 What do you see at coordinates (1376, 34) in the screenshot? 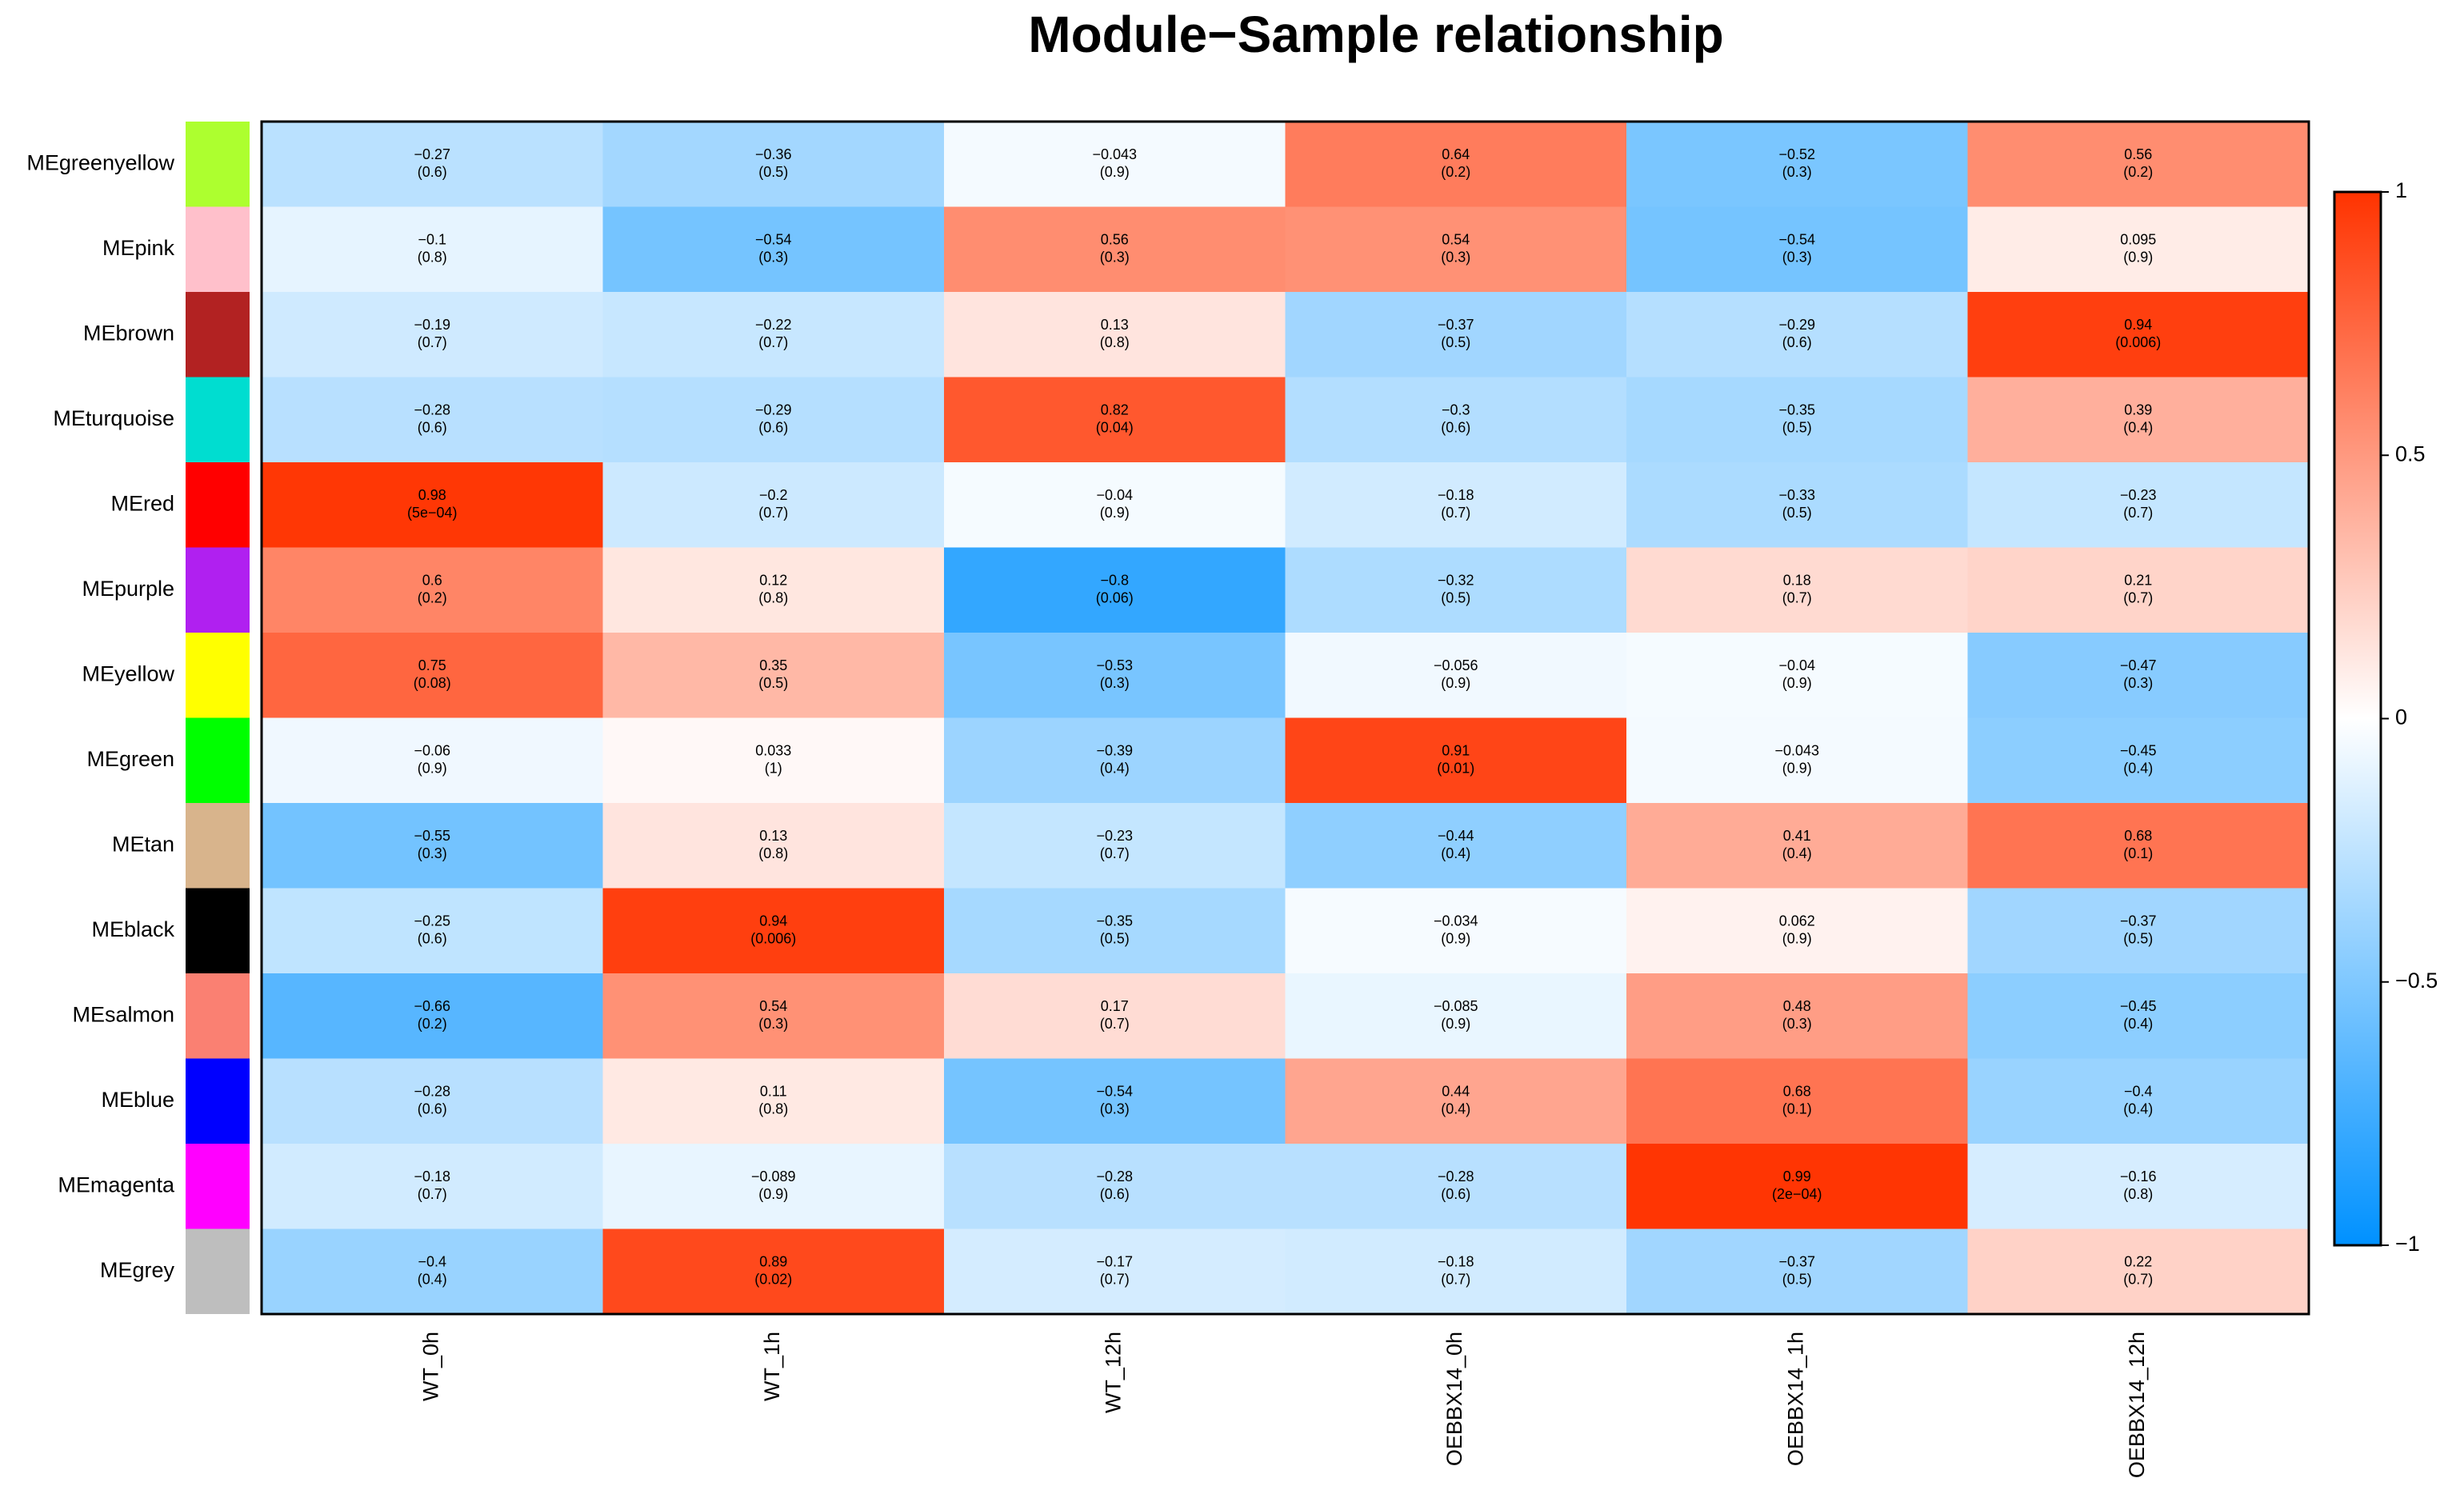
I see `chart-title: Module−Sample relationship` at bounding box center [1376, 34].